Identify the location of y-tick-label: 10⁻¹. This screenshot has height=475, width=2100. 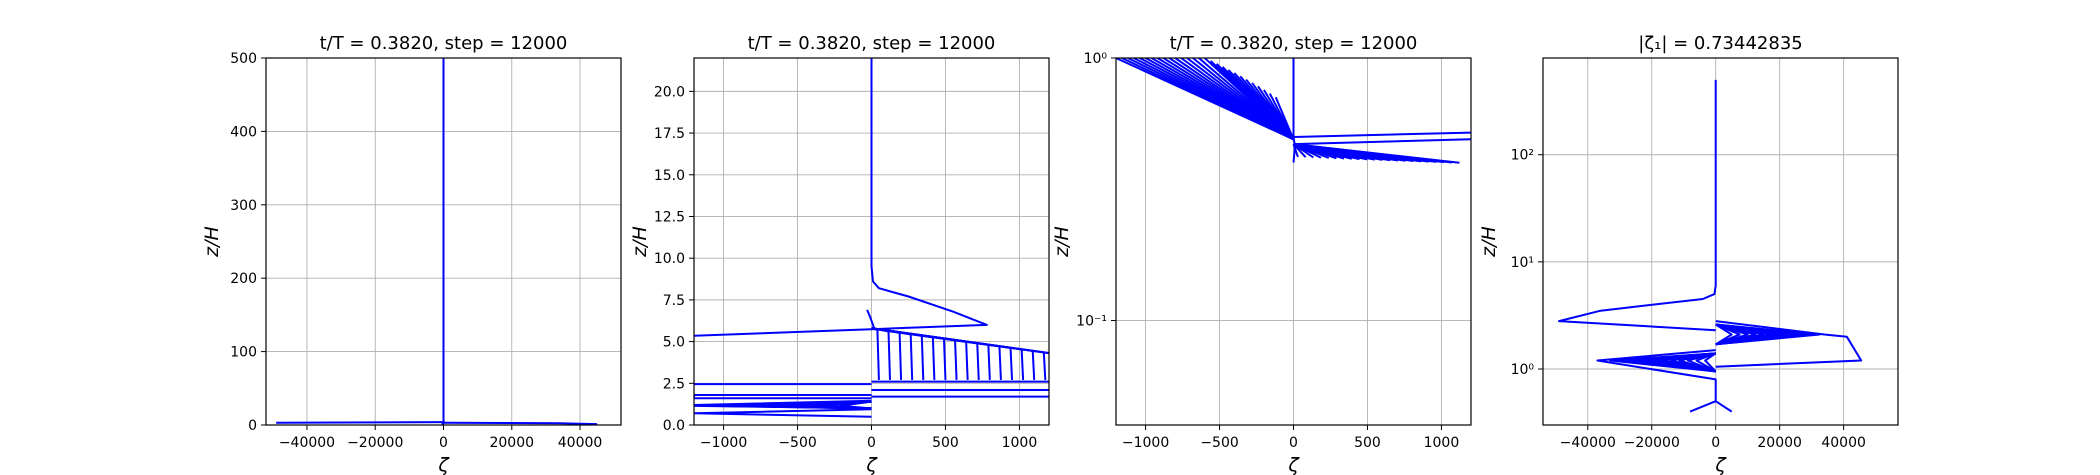
(1091, 322).